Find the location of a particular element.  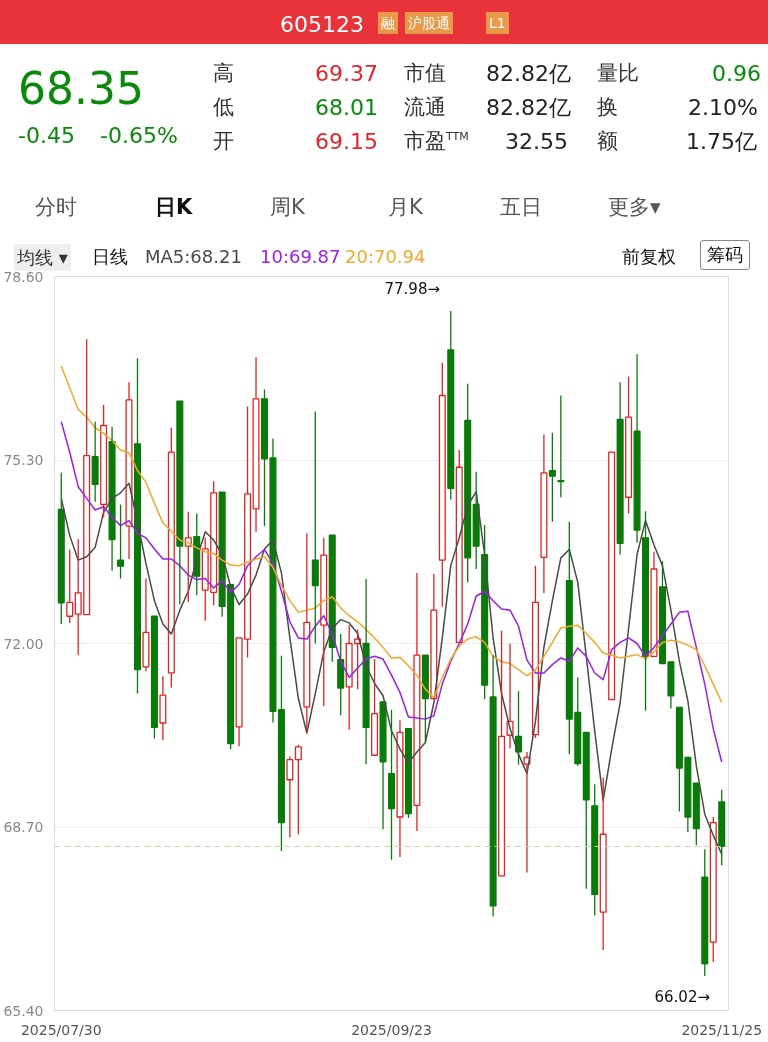

text: 前复权 is located at coordinates (649, 257).